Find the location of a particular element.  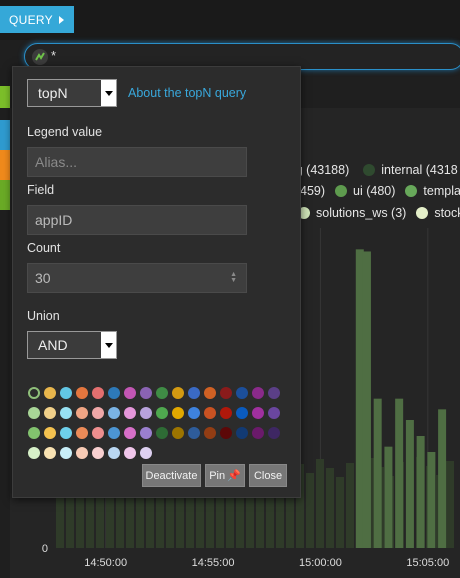

count-stepper: 30 ▲ ▼ is located at coordinates (137, 278).